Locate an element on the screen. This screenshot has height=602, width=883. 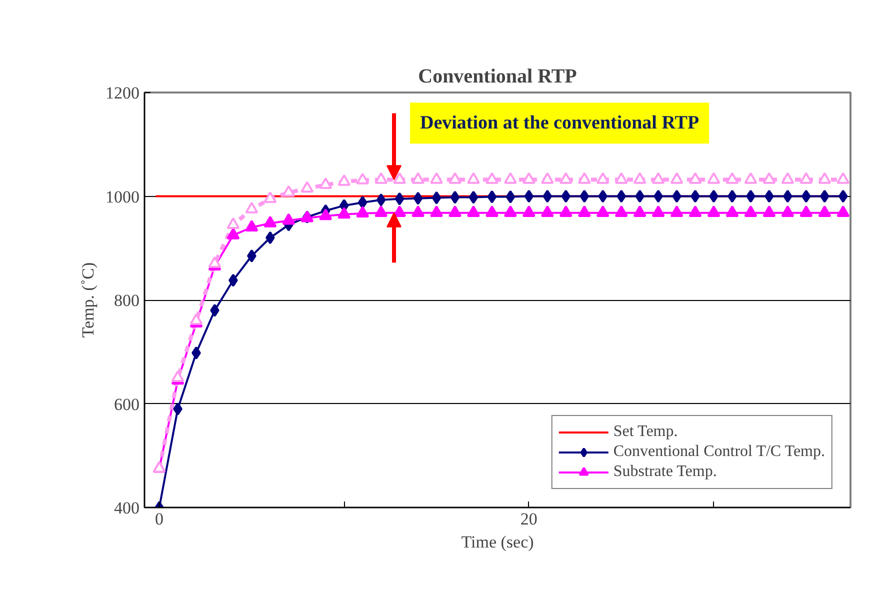
legend-label: Substrate Temp. is located at coordinates (665, 472).